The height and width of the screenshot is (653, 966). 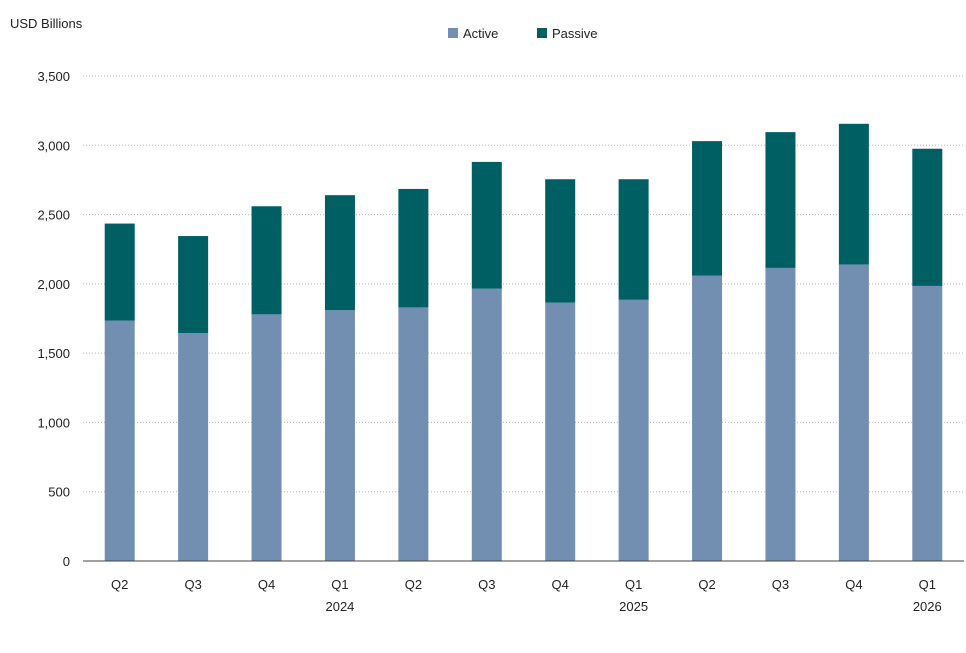 I want to click on y-tick-label: 3,000, so click(x=53, y=145).